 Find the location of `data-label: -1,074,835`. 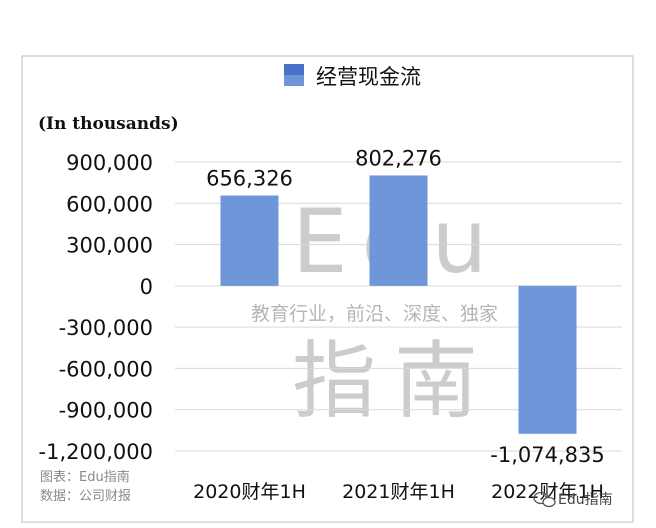

data-label: -1,074,835 is located at coordinates (547, 455).